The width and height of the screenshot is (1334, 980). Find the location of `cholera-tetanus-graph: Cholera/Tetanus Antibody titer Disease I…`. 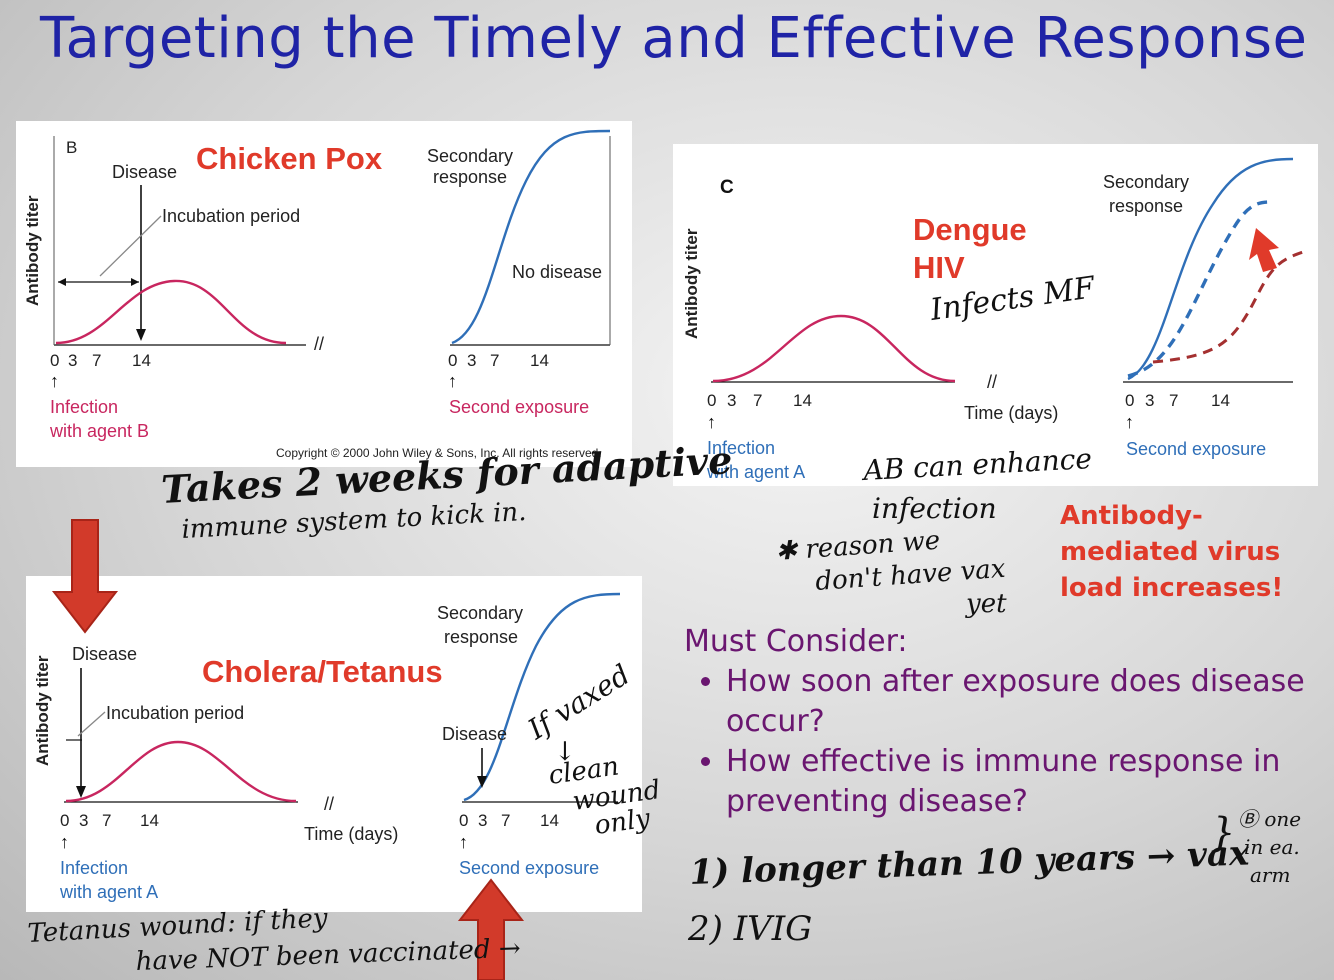

cholera-tetanus-graph: Cholera/Tetanus Antibody titer Disease I… is located at coordinates (327, 747).